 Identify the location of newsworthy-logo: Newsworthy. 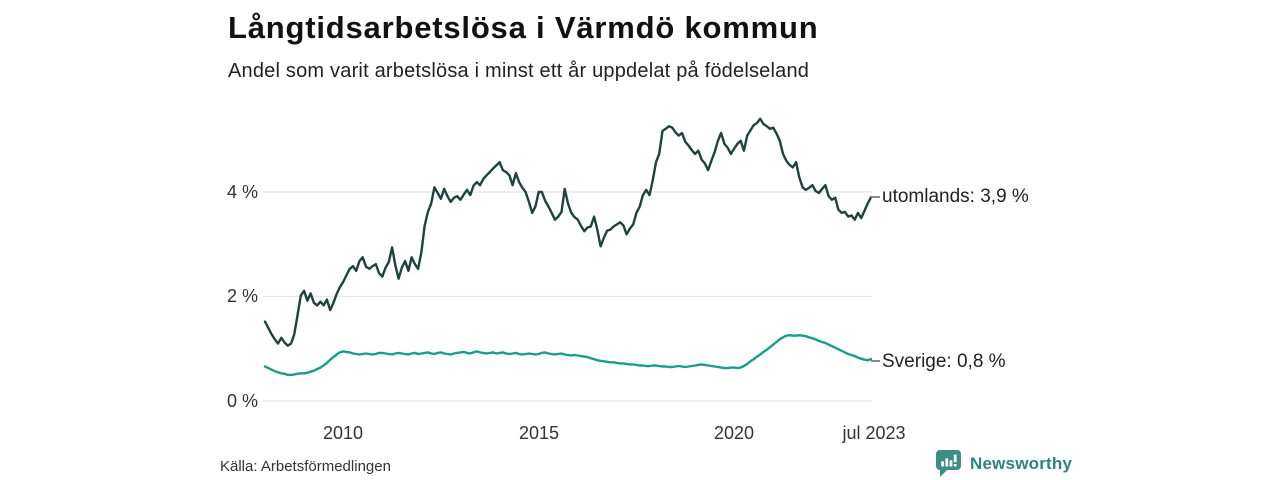
(1003, 463).